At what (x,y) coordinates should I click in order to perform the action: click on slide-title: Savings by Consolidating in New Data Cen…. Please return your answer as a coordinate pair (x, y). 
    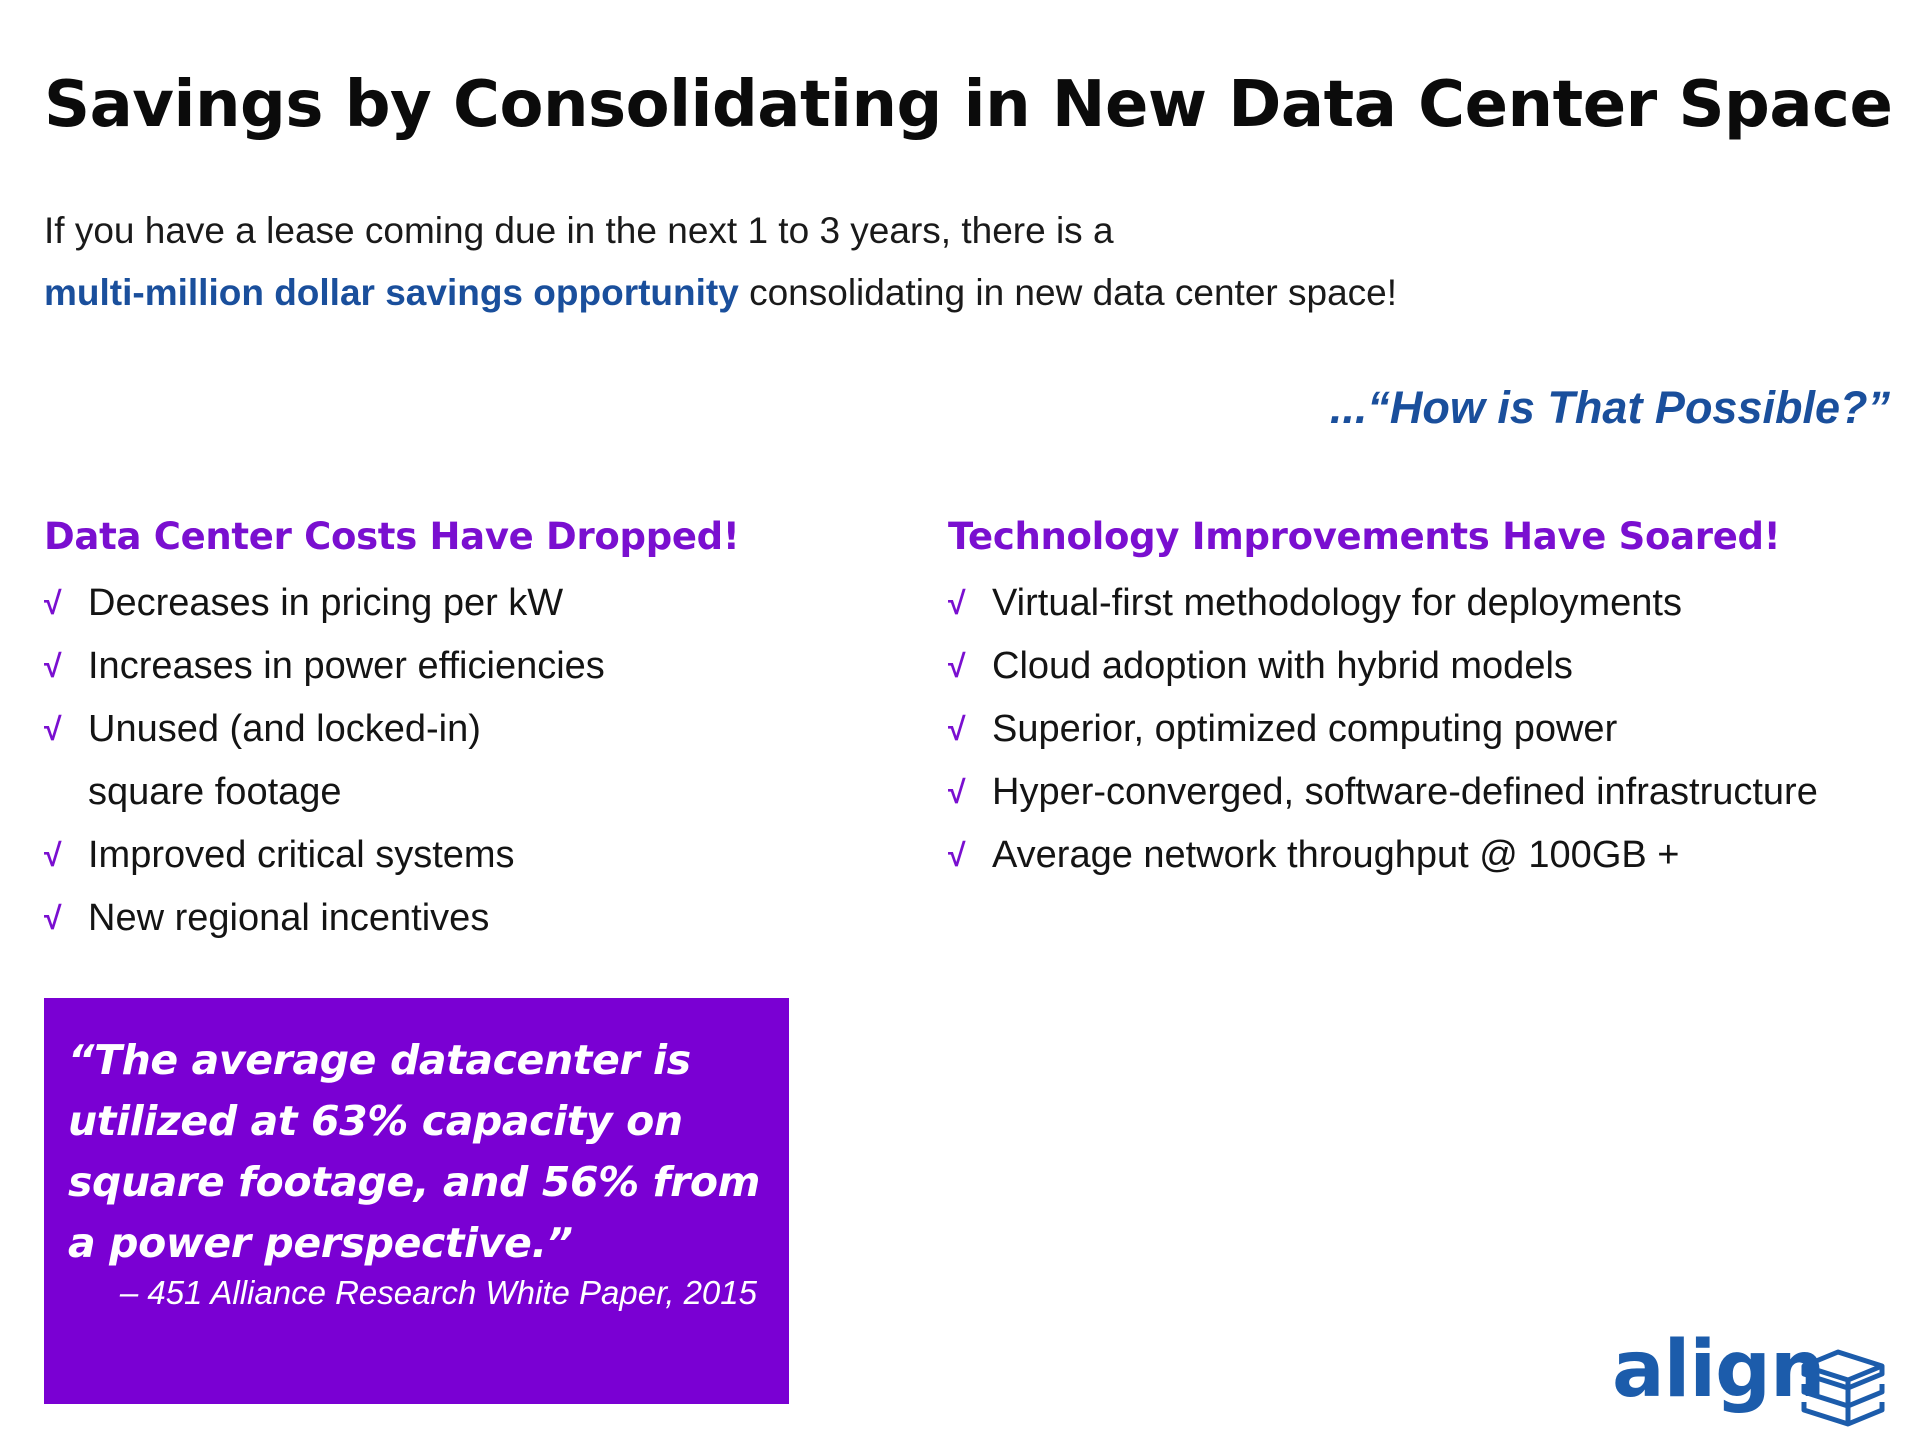
    Looking at the image, I should click on (968, 105).